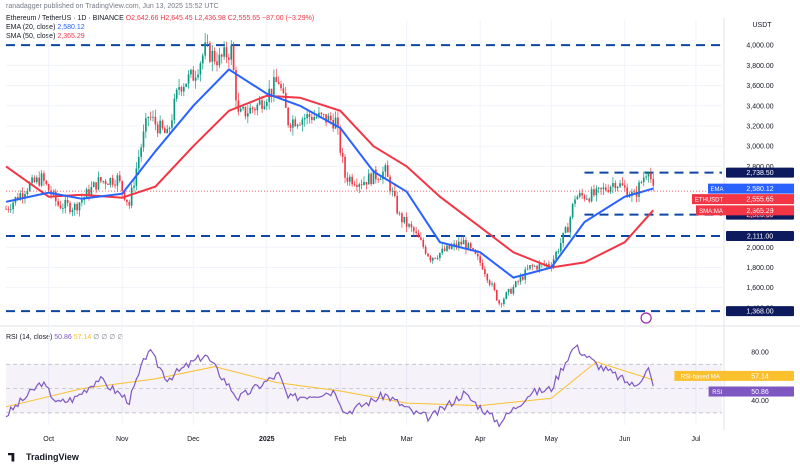  I want to click on rsi-value-text: 50.86, so click(760, 392).